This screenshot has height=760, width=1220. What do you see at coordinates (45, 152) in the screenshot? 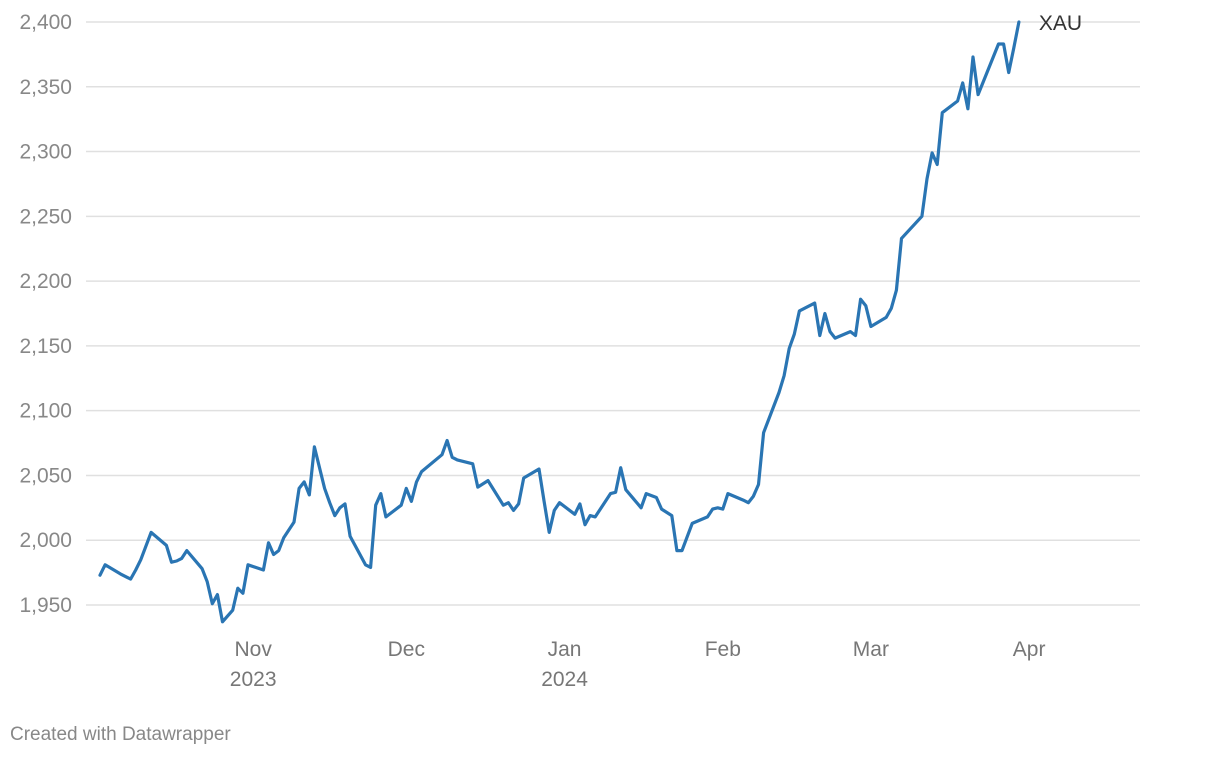
I see `y-tick-label: 2,300` at bounding box center [45, 152].